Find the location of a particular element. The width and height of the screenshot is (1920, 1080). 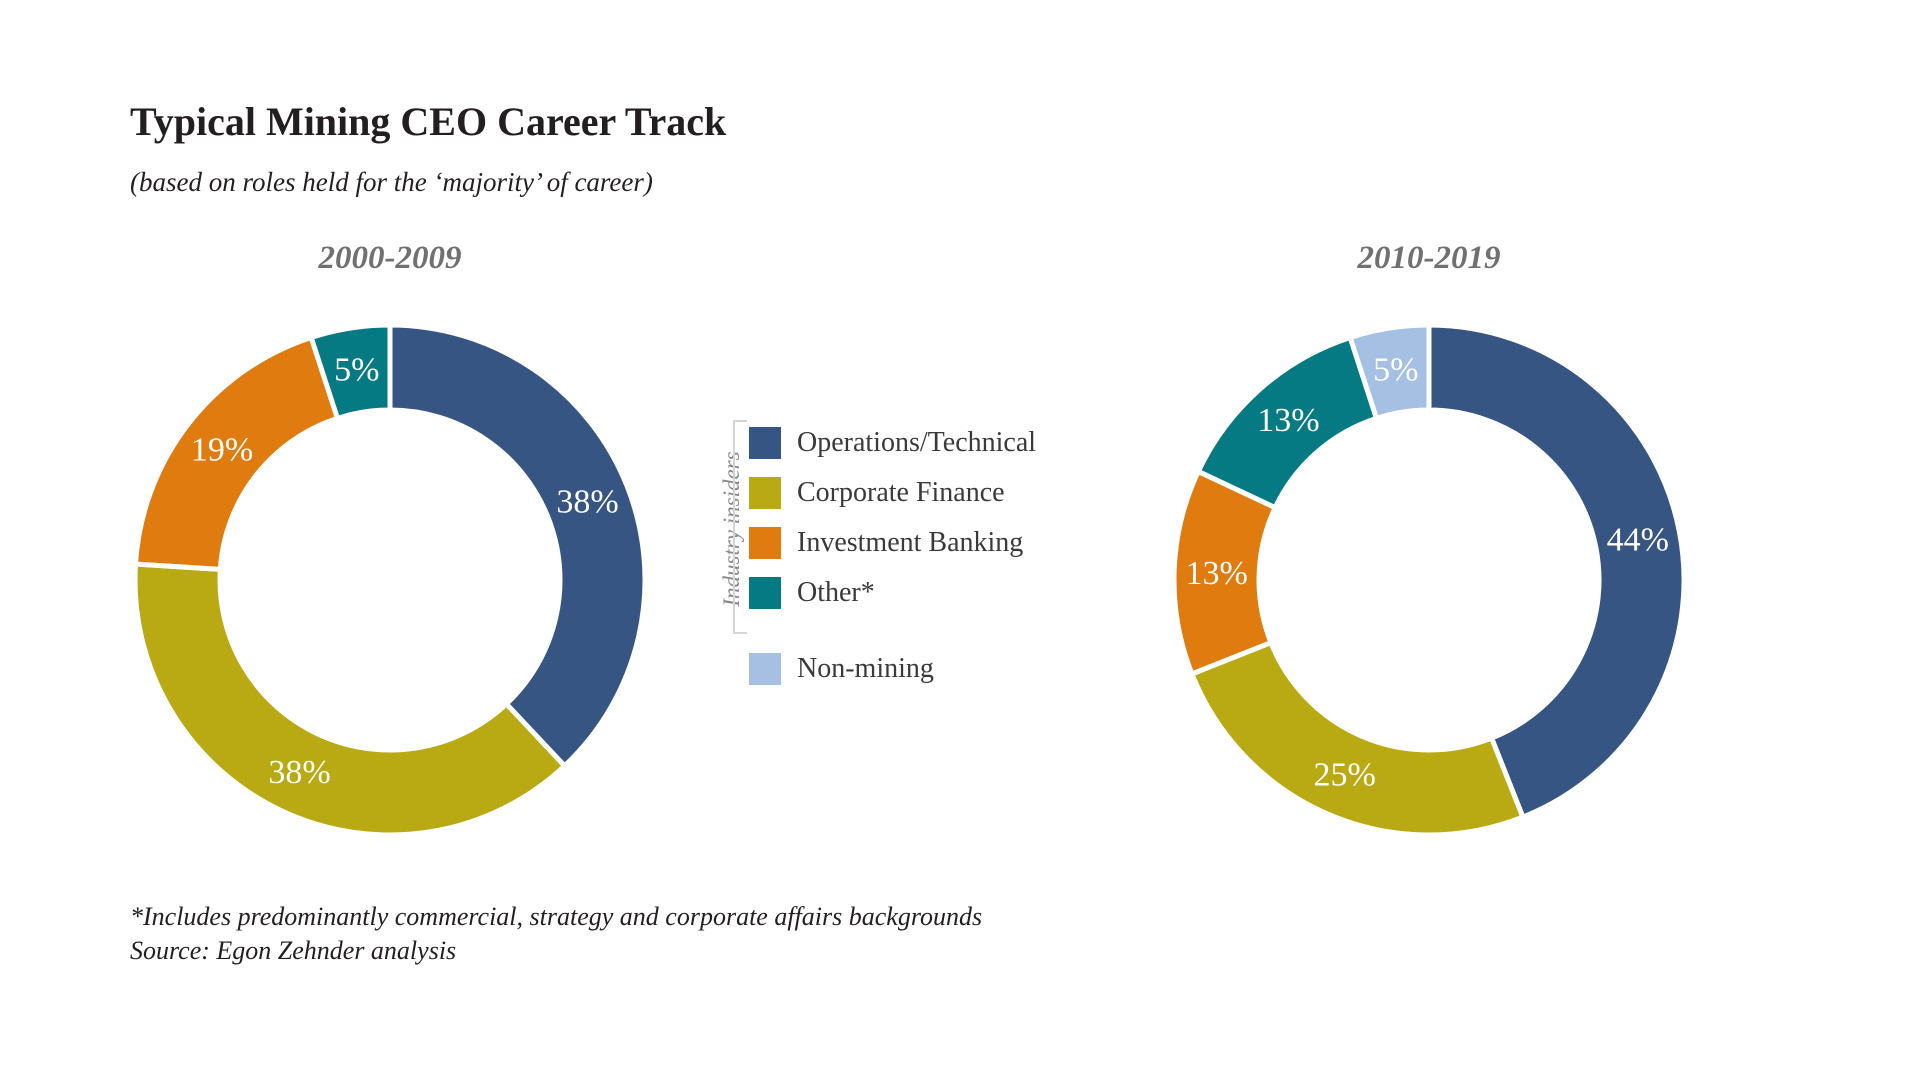

donut-chart-2010-2019: 44% 25% 13% 13% 5% is located at coordinates (1429, 580).